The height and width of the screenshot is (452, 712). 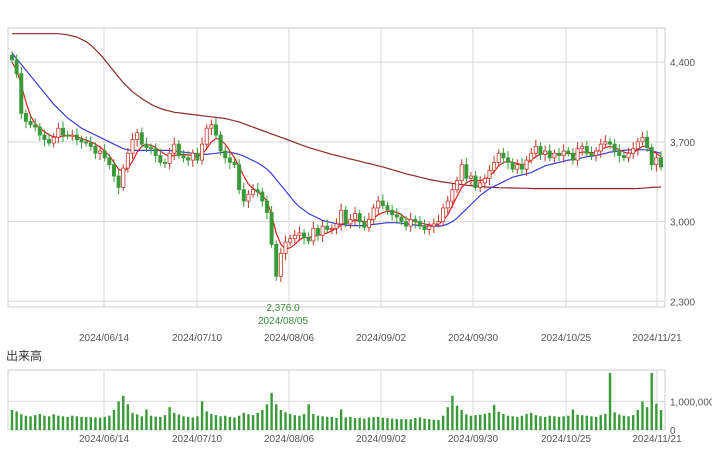 I want to click on price-x-tick-0: 2024/06/14, so click(x=104, y=338).